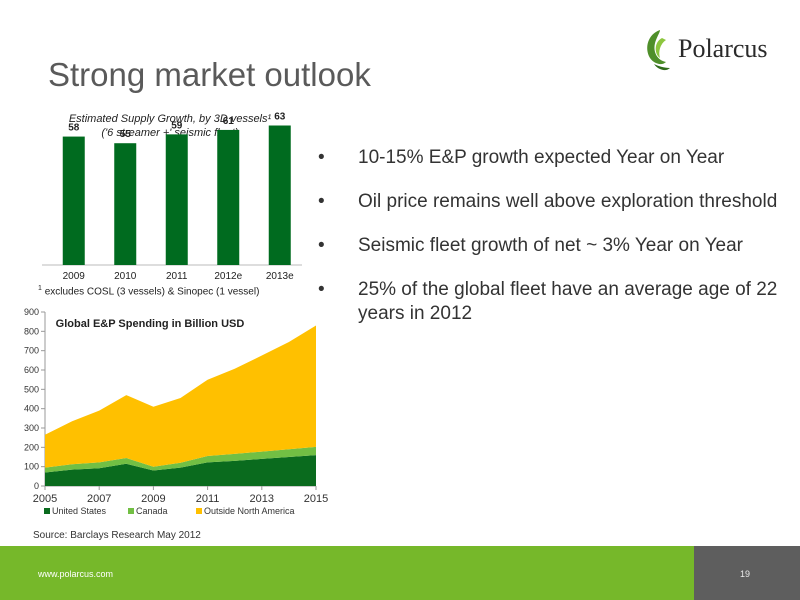 This screenshot has width=800, height=600. What do you see at coordinates (45, 499) in the screenshot?
I see `area-x-tick-label: 2005` at bounding box center [45, 499].